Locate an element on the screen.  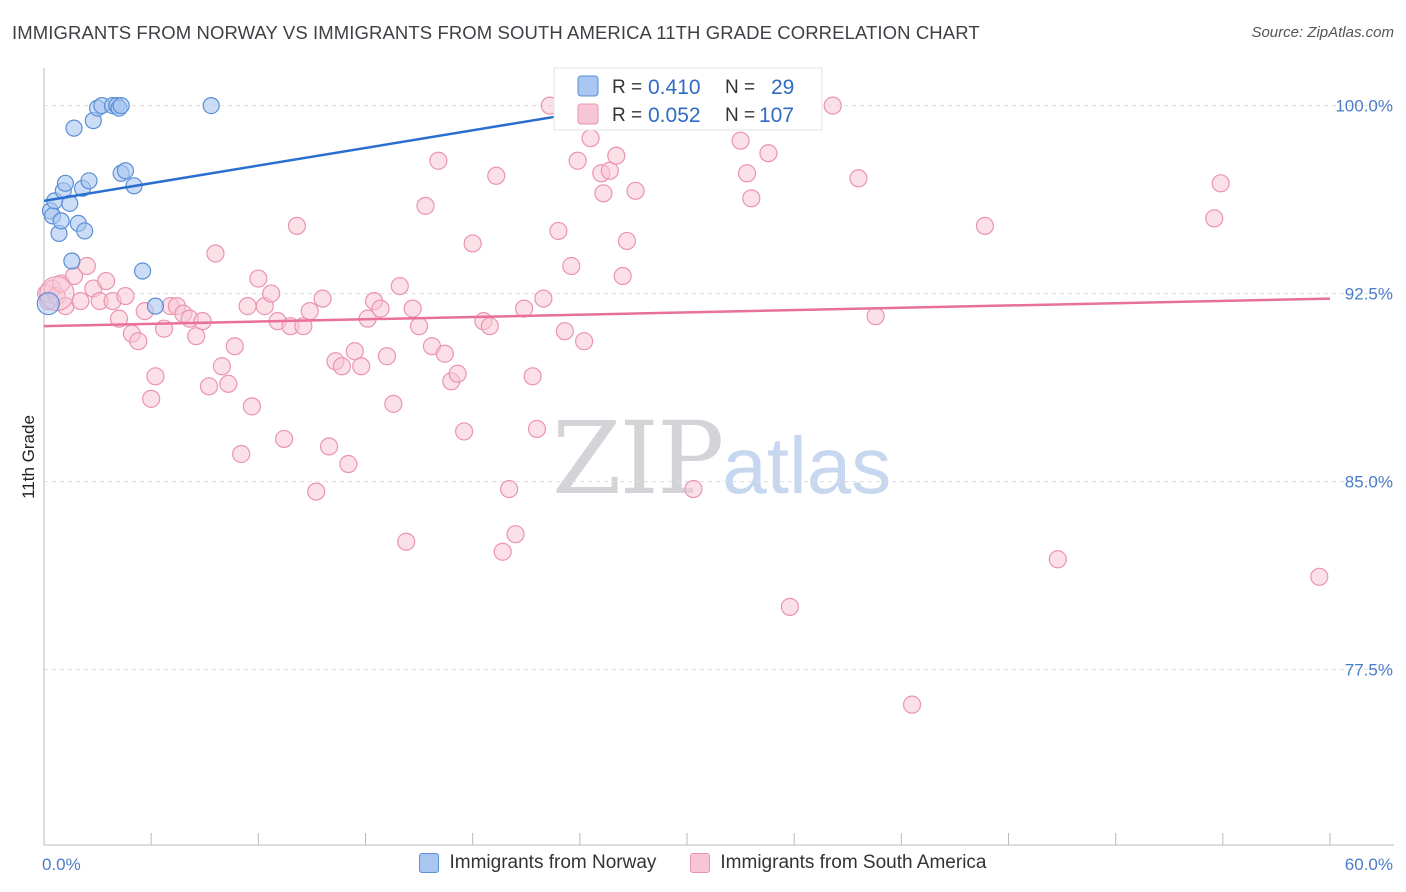
y-tick-label-1: 92.5% is located at coordinates (1369, 294).